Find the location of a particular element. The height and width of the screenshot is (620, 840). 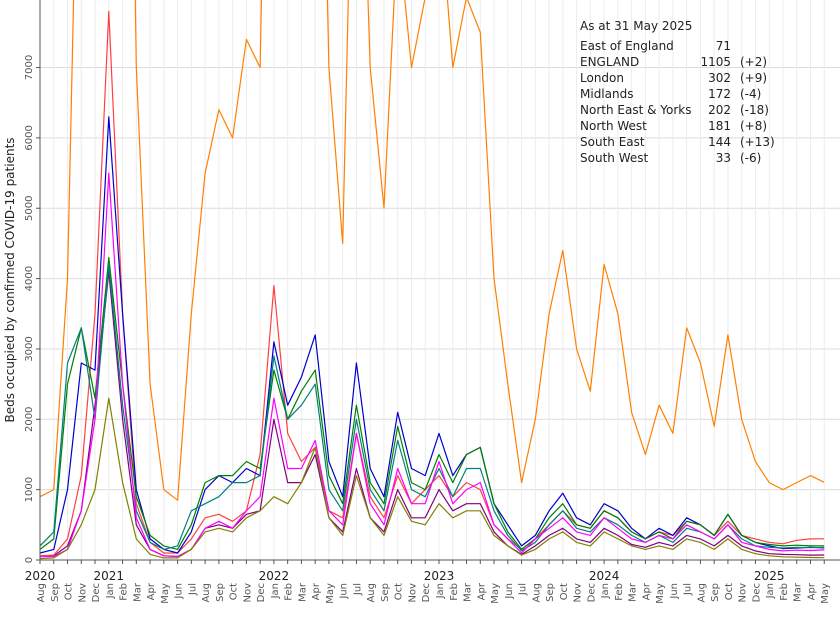

y-tick-label: 2000 is located at coordinates (29, 419).